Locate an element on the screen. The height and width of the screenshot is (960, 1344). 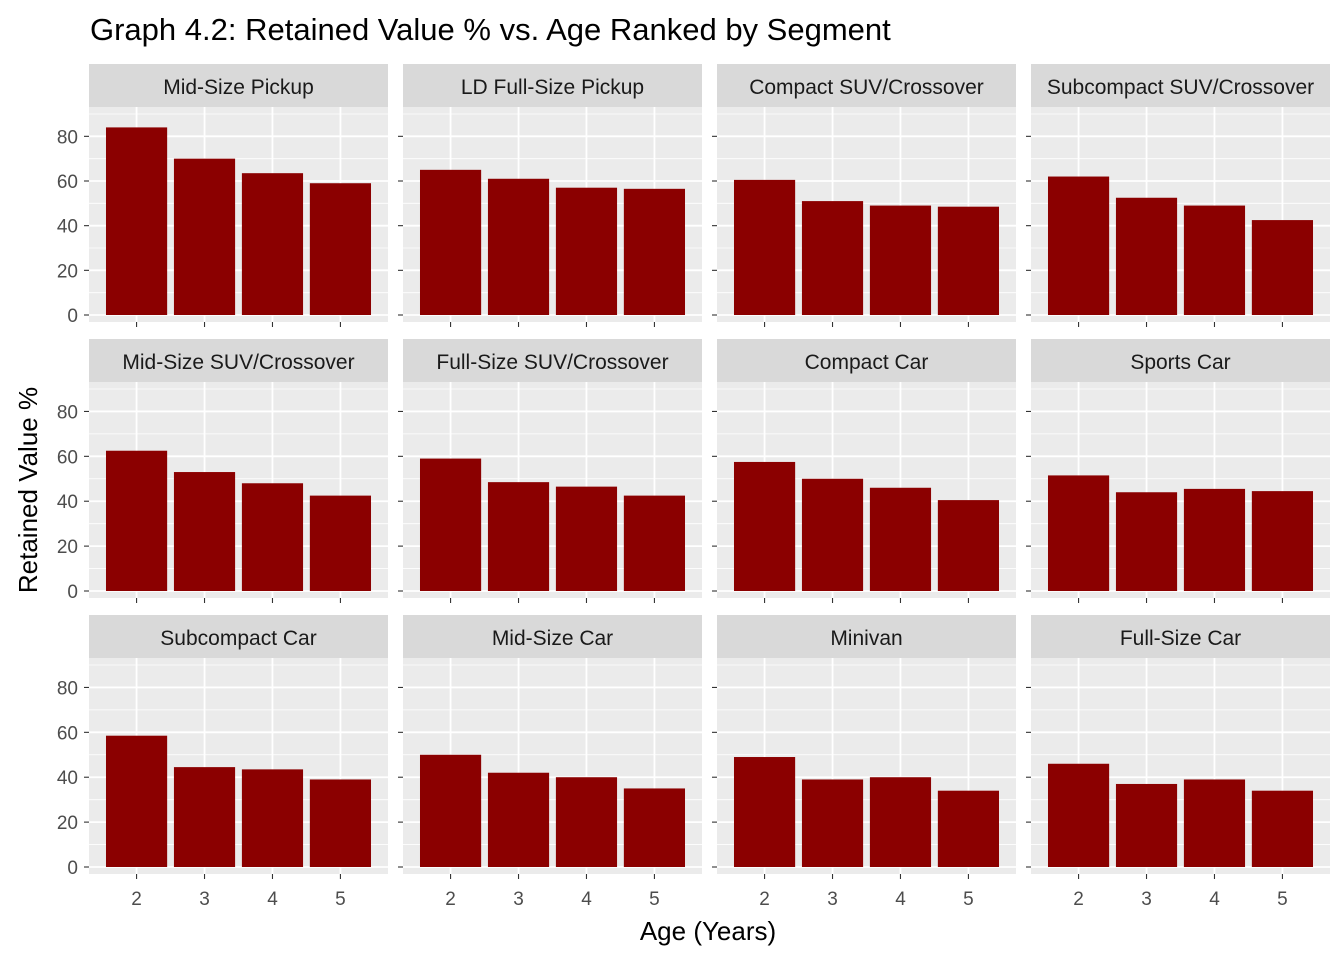
strip-label: Subcompact SUV/Crossover is located at coordinates (1180, 87).